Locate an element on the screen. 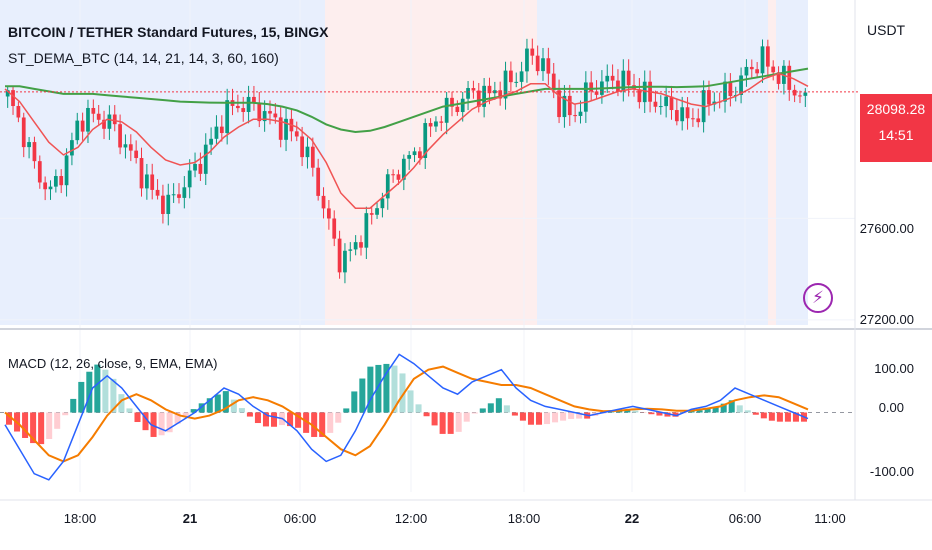 The width and height of the screenshot is (932, 550). study-legend: ST_DEMA_BTC (14, 14, 21, 14, 3, 60, 160) is located at coordinates (143, 58).